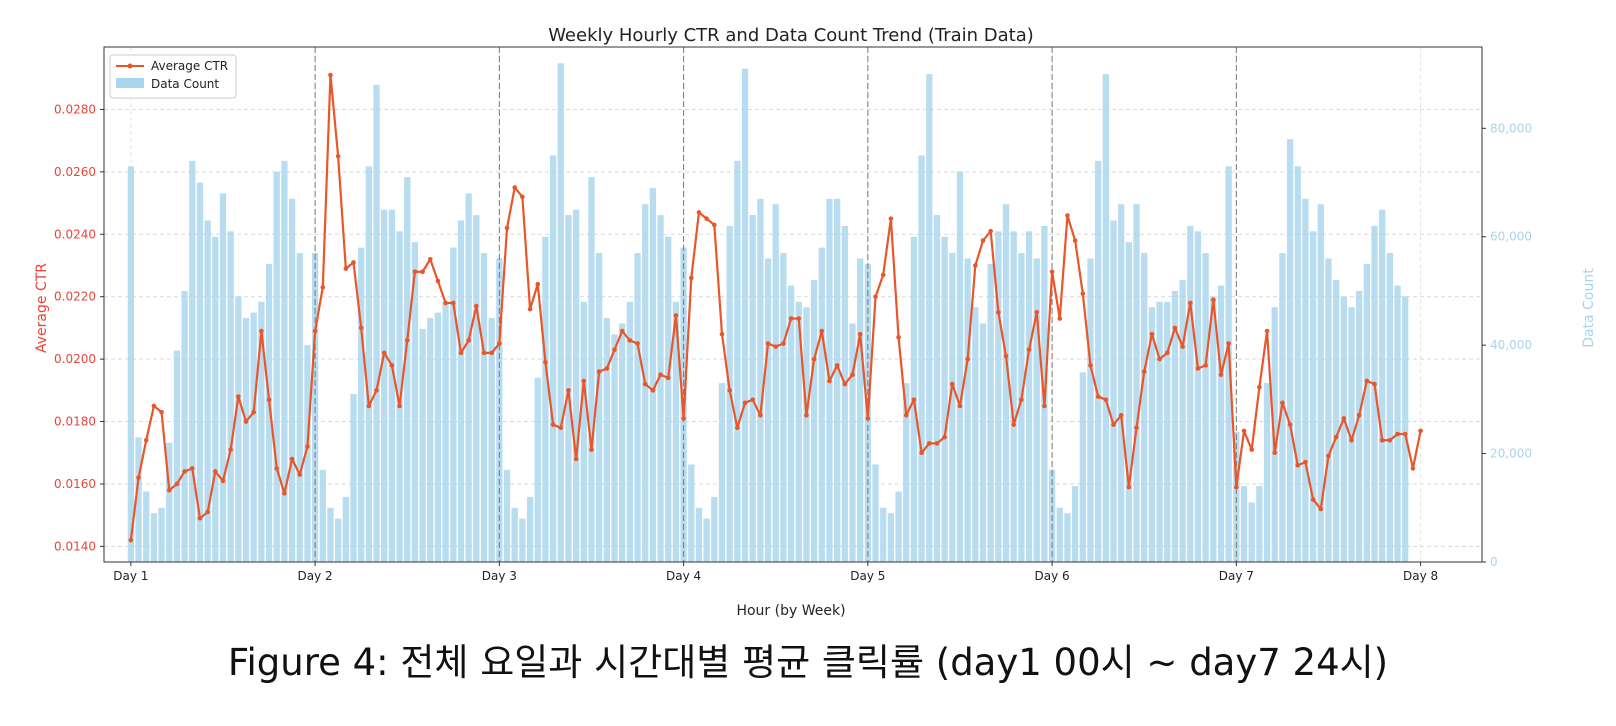  I want to click on x-tick-label: Day 5, so click(867, 576).